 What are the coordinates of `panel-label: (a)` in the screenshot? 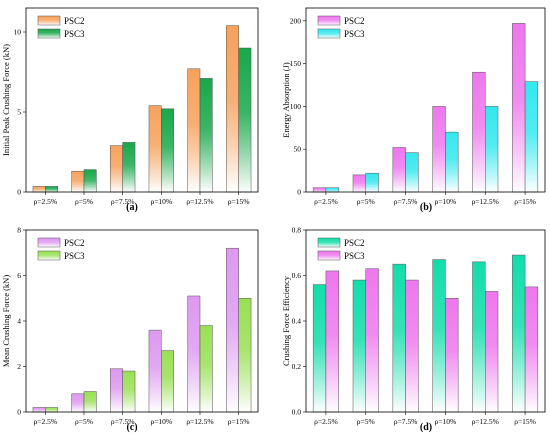 It's located at (132, 207).